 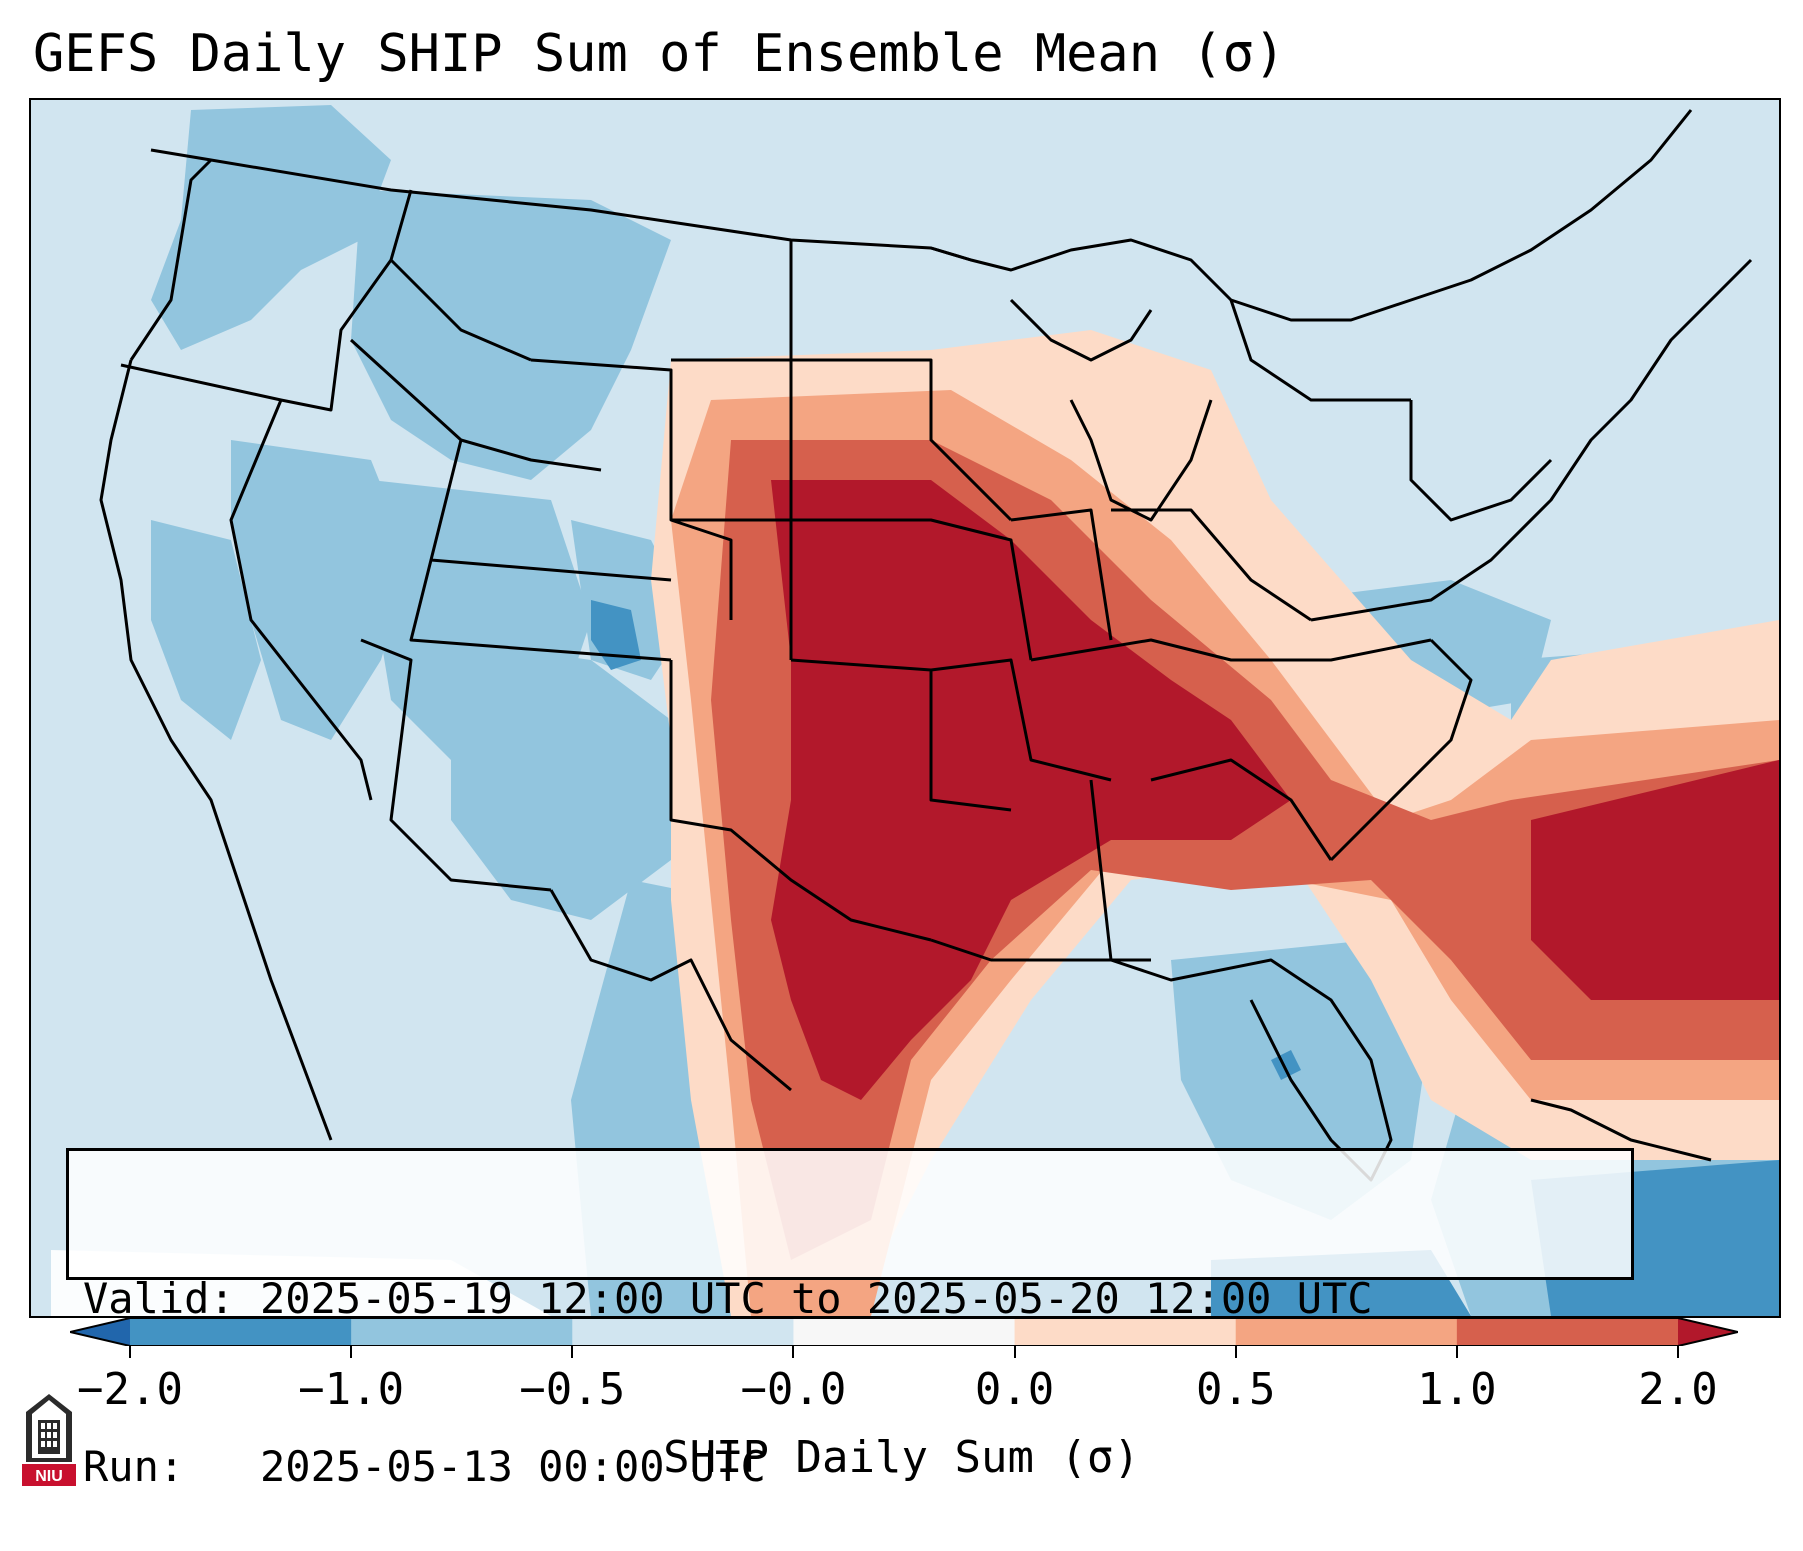 What do you see at coordinates (130, 1389) in the screenshot?
I see `colorbar-tick-label: −2.0` at bounding box center [130, 1389].